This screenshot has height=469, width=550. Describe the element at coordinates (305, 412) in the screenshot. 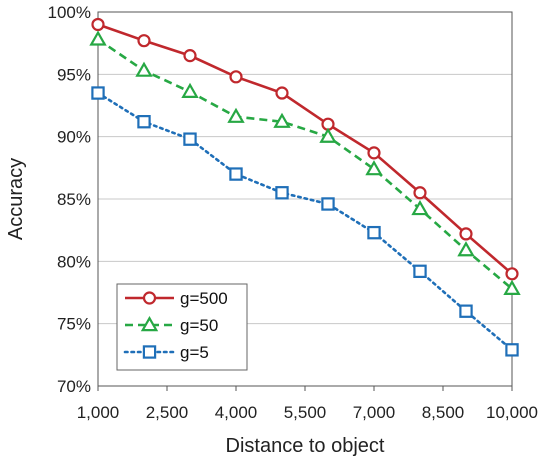

I see `x-tick-label: 5,500` at that location.